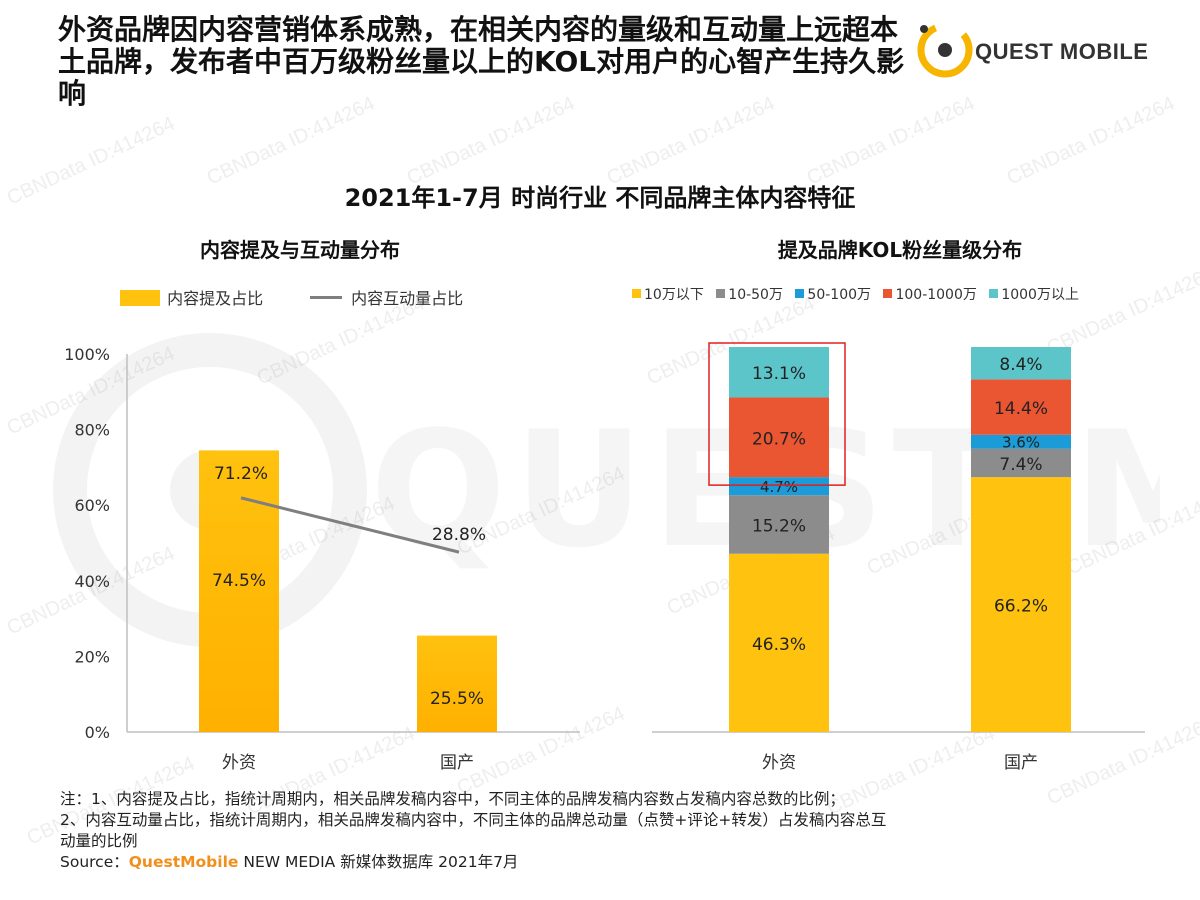 The height and width of the screenshot is (900, 1200). What do you see at coordinates (239, 763) in the screenshot?
I see `left-x-tick-label: 外资` at bounding box center [239, 763].